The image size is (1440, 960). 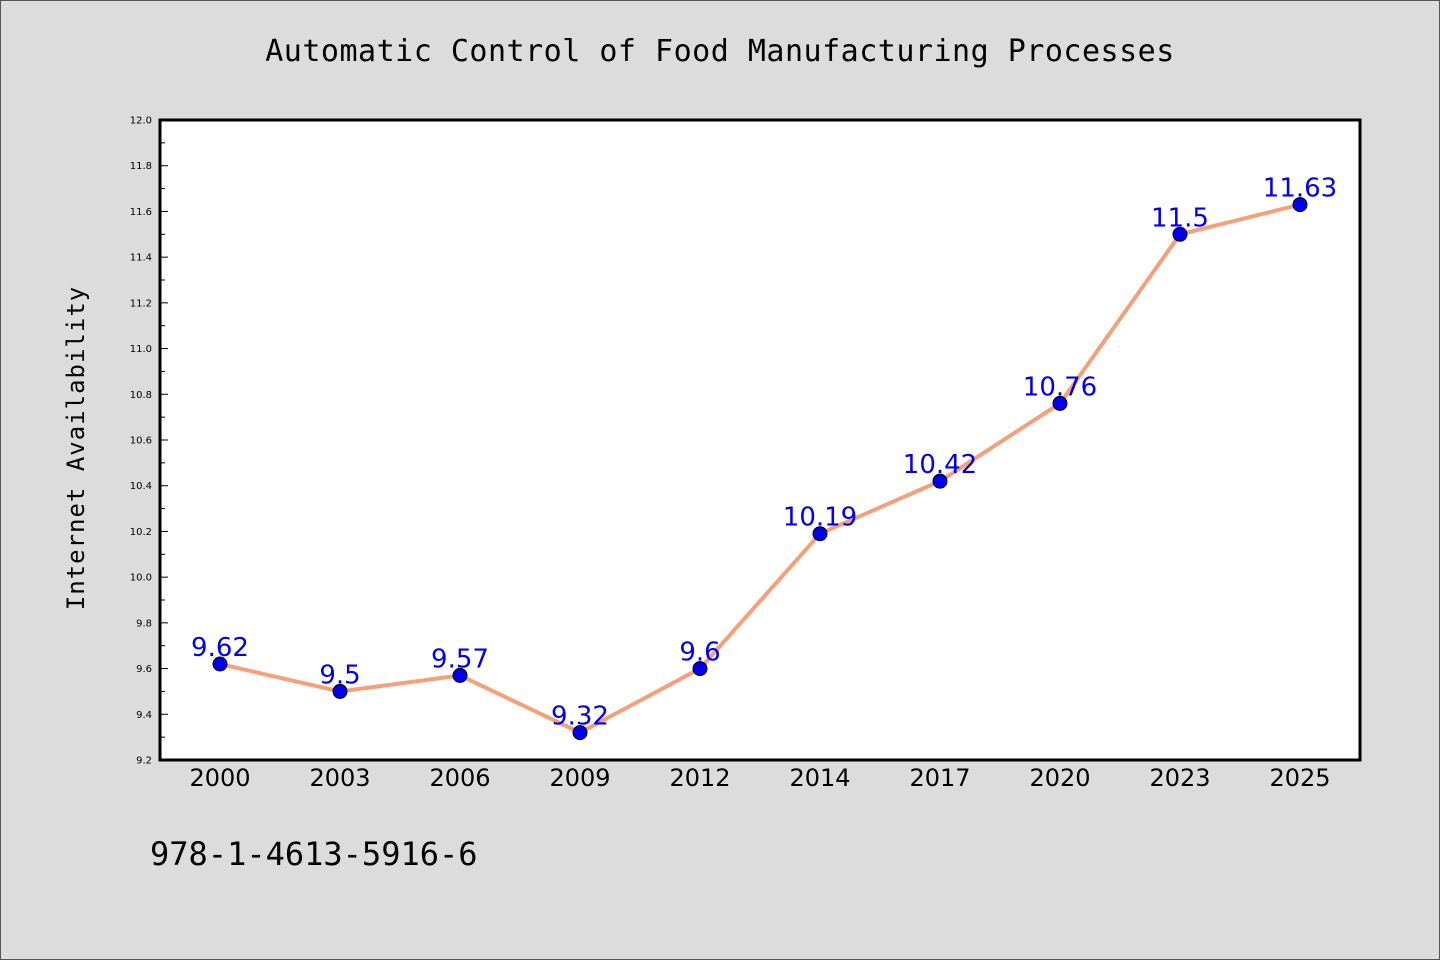 I want to click on x-tick-label: 2009, so click(x=579, y=778).